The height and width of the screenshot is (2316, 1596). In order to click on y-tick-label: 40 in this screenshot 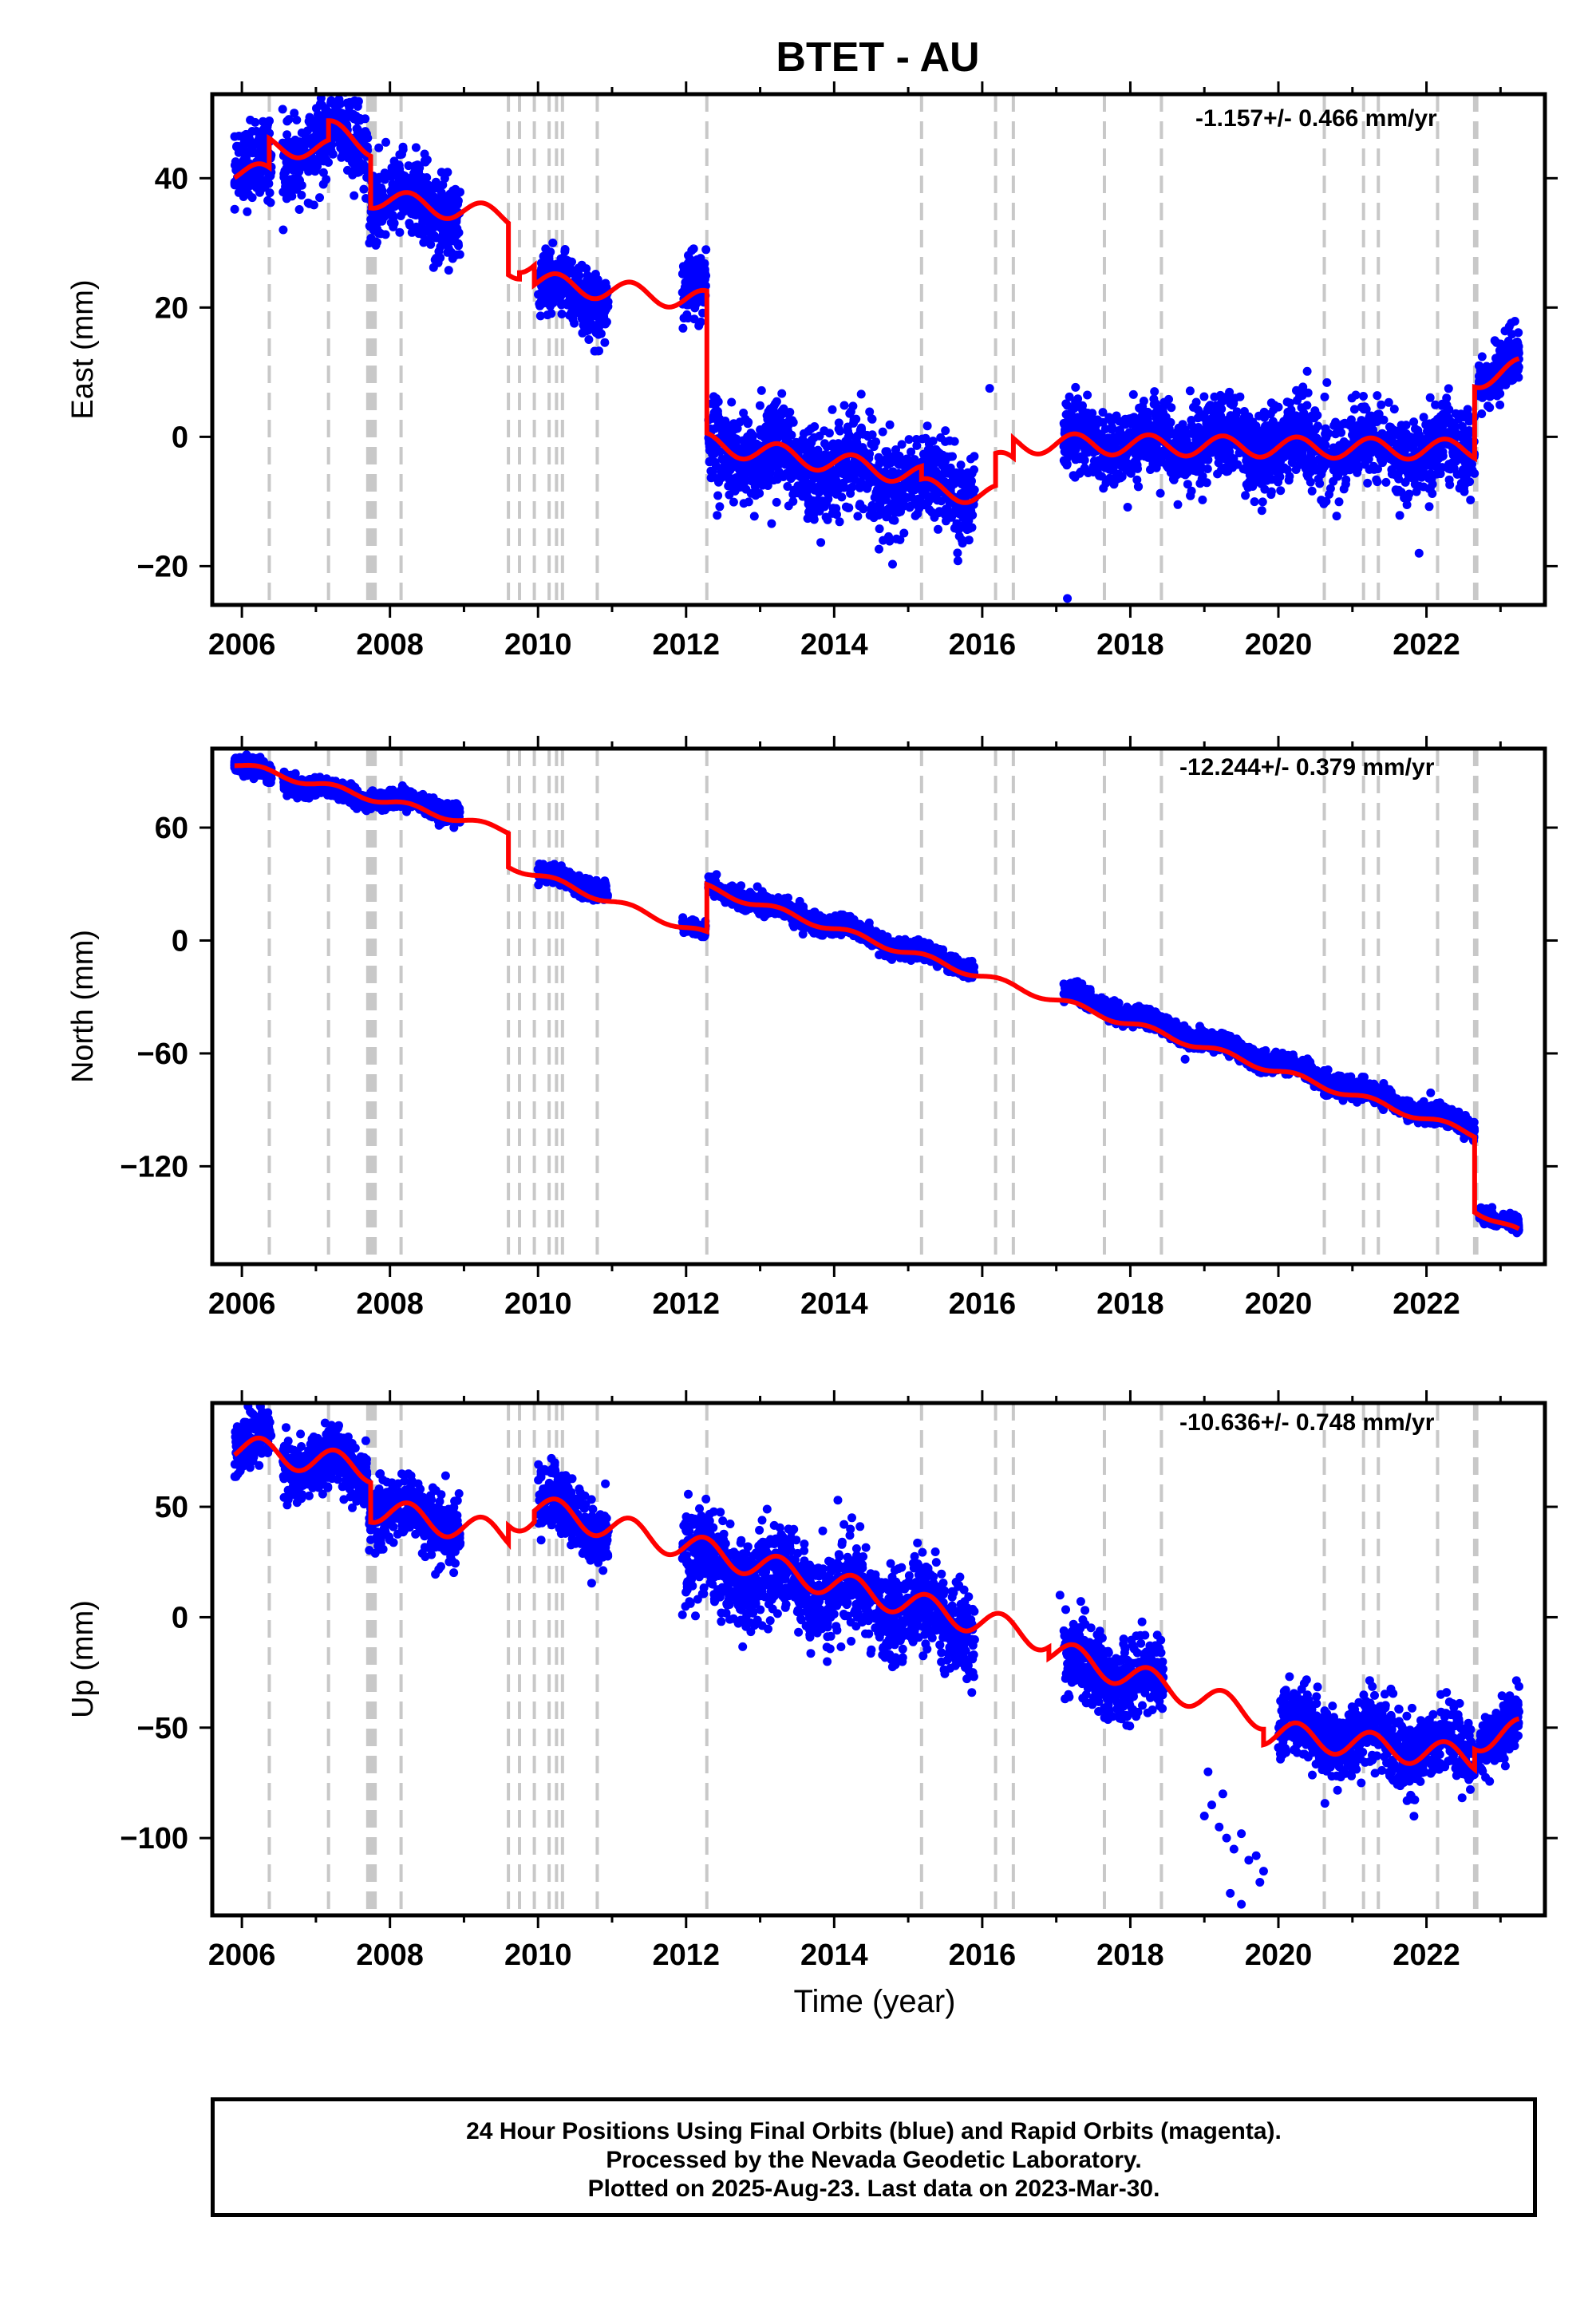, I will do `click(171, 179)`.